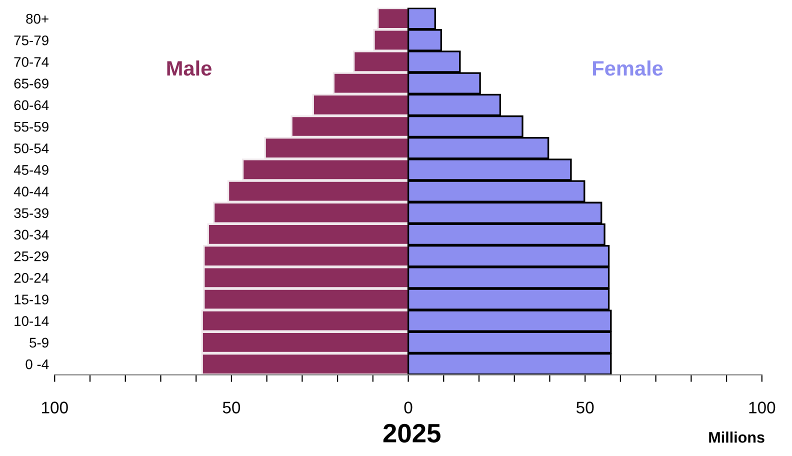 This screenshot has width=792, height=456. Describe the element at coordinates (31, 321) in the screenshot. I see `y-tick-label: 10-14` at that location.